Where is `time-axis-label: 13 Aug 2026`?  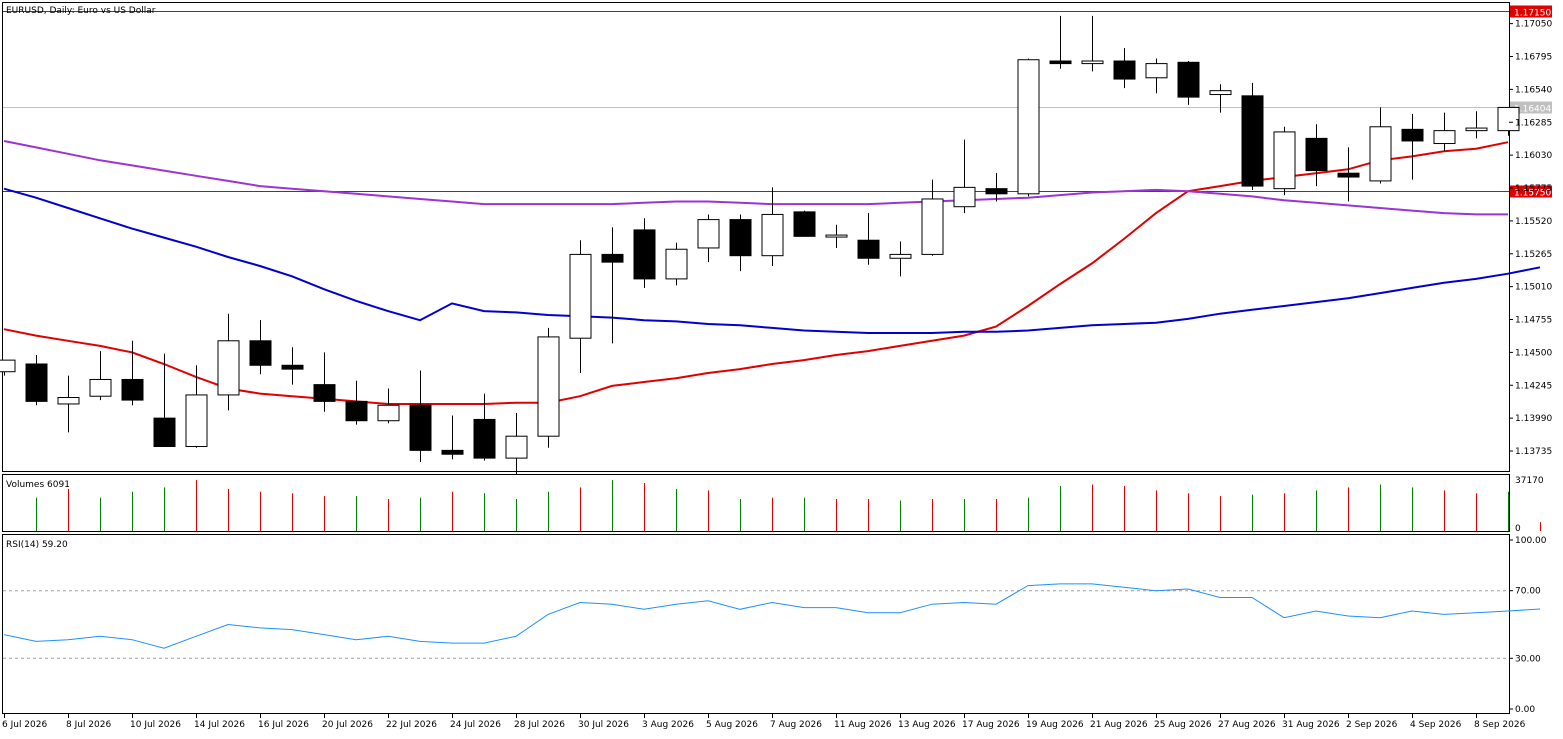 time-axis-label: 13 Aug 2026 is located at coordinates (927, 725).